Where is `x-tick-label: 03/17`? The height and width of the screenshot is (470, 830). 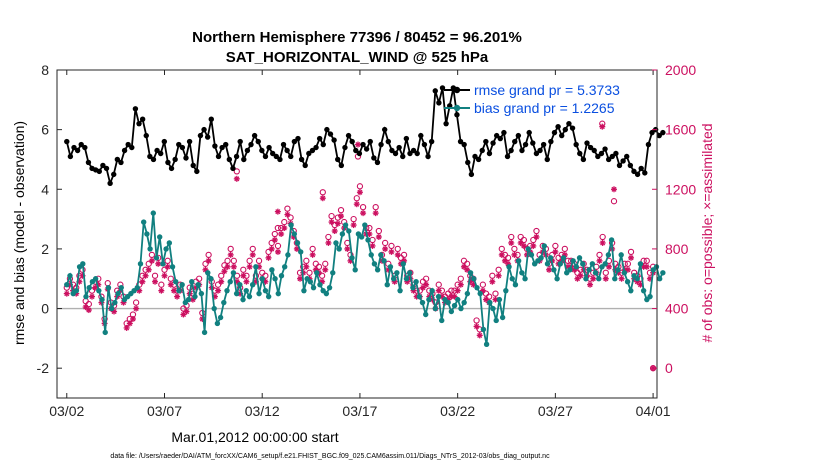 x-tick-label: 03/17 is located at coordinates (359, 411).